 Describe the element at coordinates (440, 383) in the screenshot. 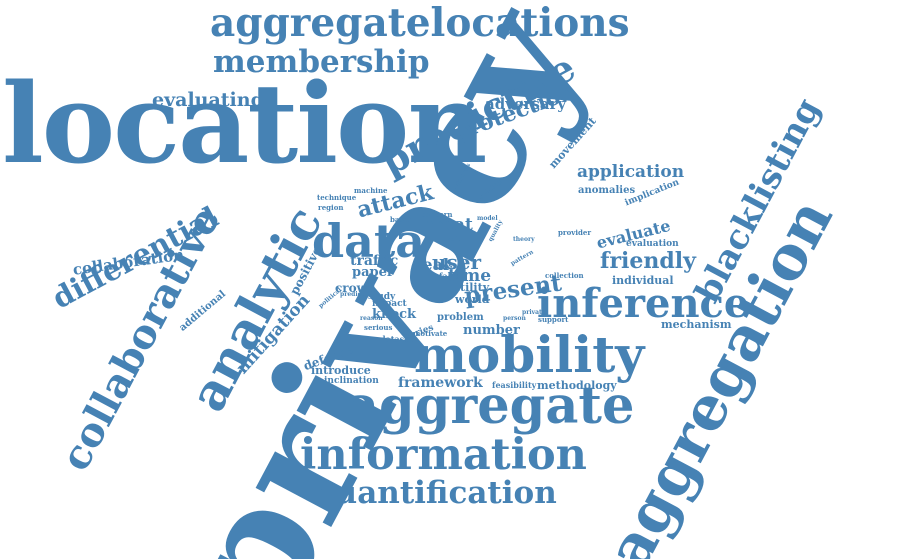

I see `word-framework: framework` at that location.